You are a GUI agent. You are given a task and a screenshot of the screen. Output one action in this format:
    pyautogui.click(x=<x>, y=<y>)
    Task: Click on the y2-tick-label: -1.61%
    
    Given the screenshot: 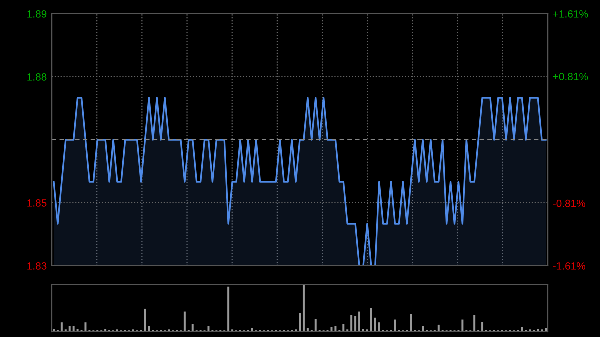 What is the action you would take?
    pyautogui.click(x=569, y=266)
    